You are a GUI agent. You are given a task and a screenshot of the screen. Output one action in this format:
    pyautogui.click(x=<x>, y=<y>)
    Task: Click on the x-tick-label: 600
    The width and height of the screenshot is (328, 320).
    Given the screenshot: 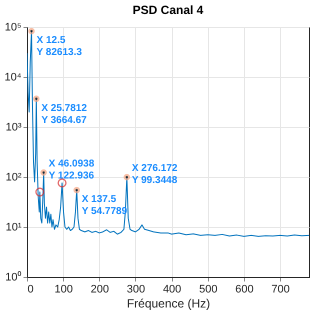 What is the action you would take?
    pyautogui.click(x=244, y=290)
    